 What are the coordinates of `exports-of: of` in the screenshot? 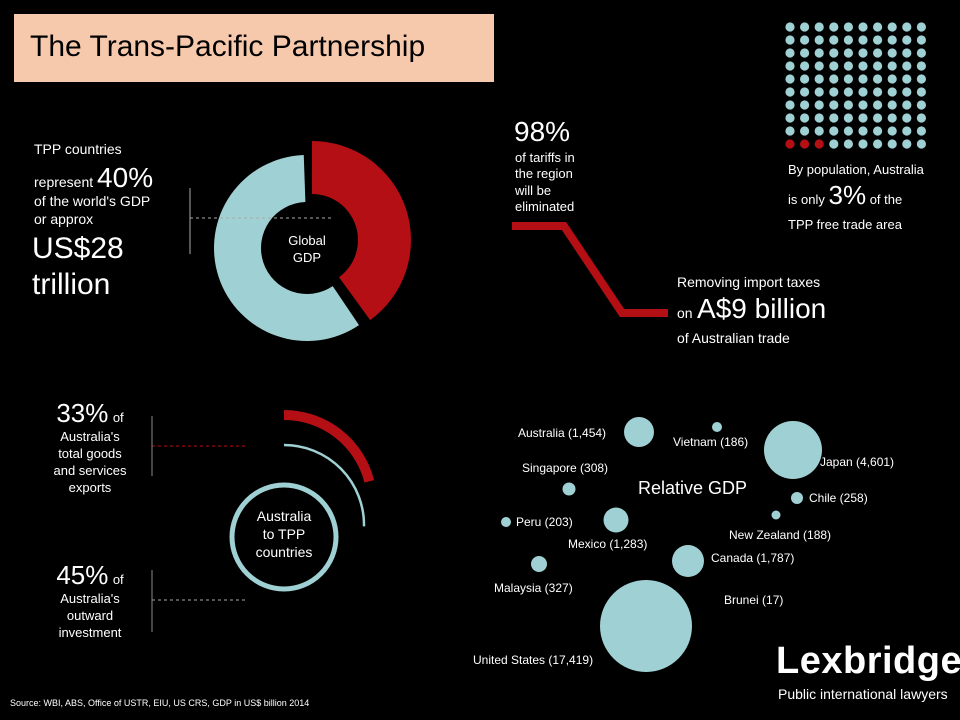 It's located at (118, 417).